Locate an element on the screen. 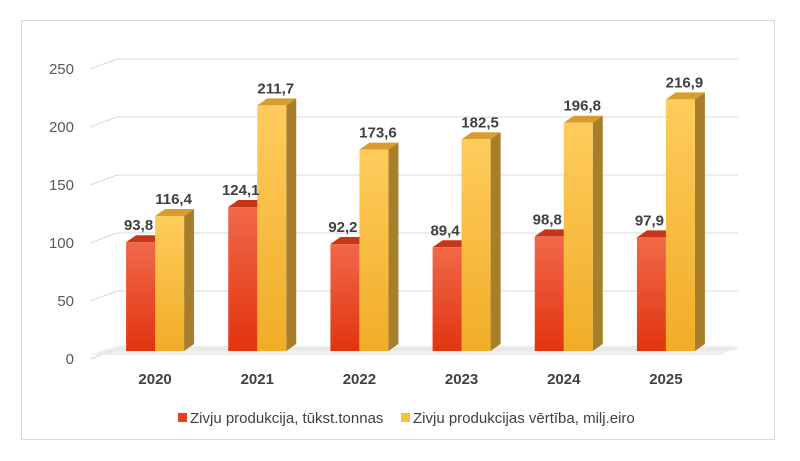 The width and height of the screenshot is (800, 461). data-label: 93,8 is located at coordinates (138, 225).